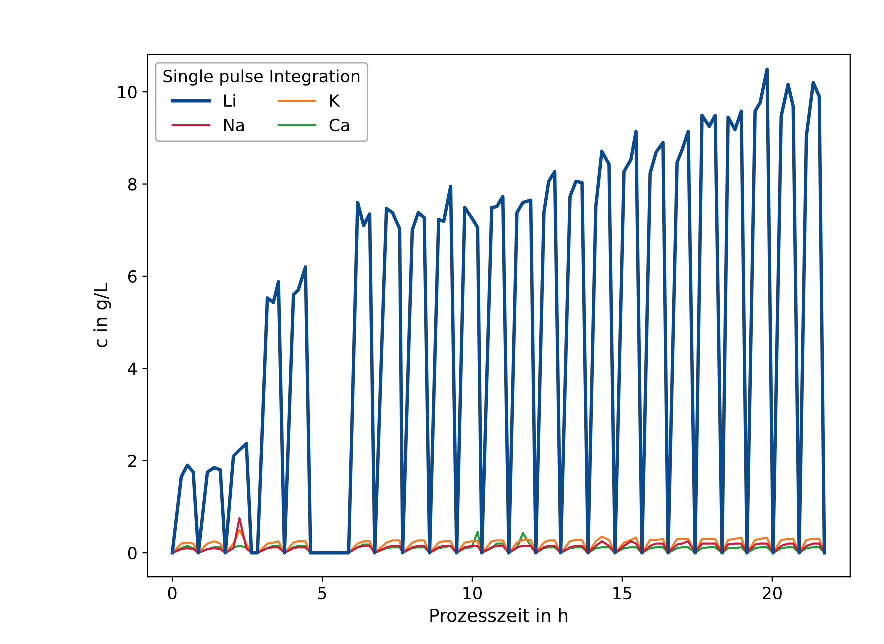 The image size is (884, 644). What do you see at coordinates (499, 615) in the screenshot?
I see `x-axis-title: Prozesszeit in h` at bounding box center [499, 615].